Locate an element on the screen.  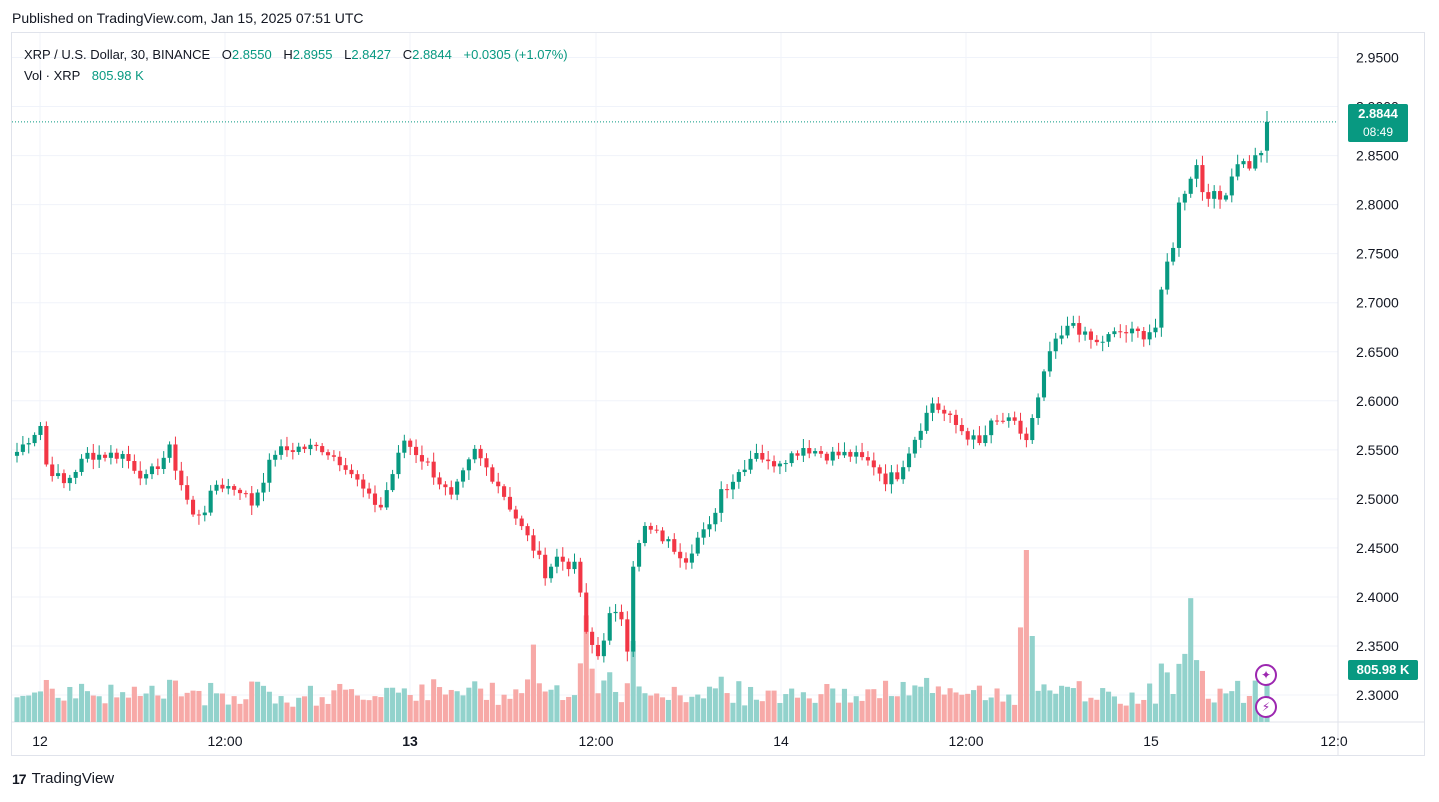
time-tick-label: 12 is located at coordinates (40, 741).